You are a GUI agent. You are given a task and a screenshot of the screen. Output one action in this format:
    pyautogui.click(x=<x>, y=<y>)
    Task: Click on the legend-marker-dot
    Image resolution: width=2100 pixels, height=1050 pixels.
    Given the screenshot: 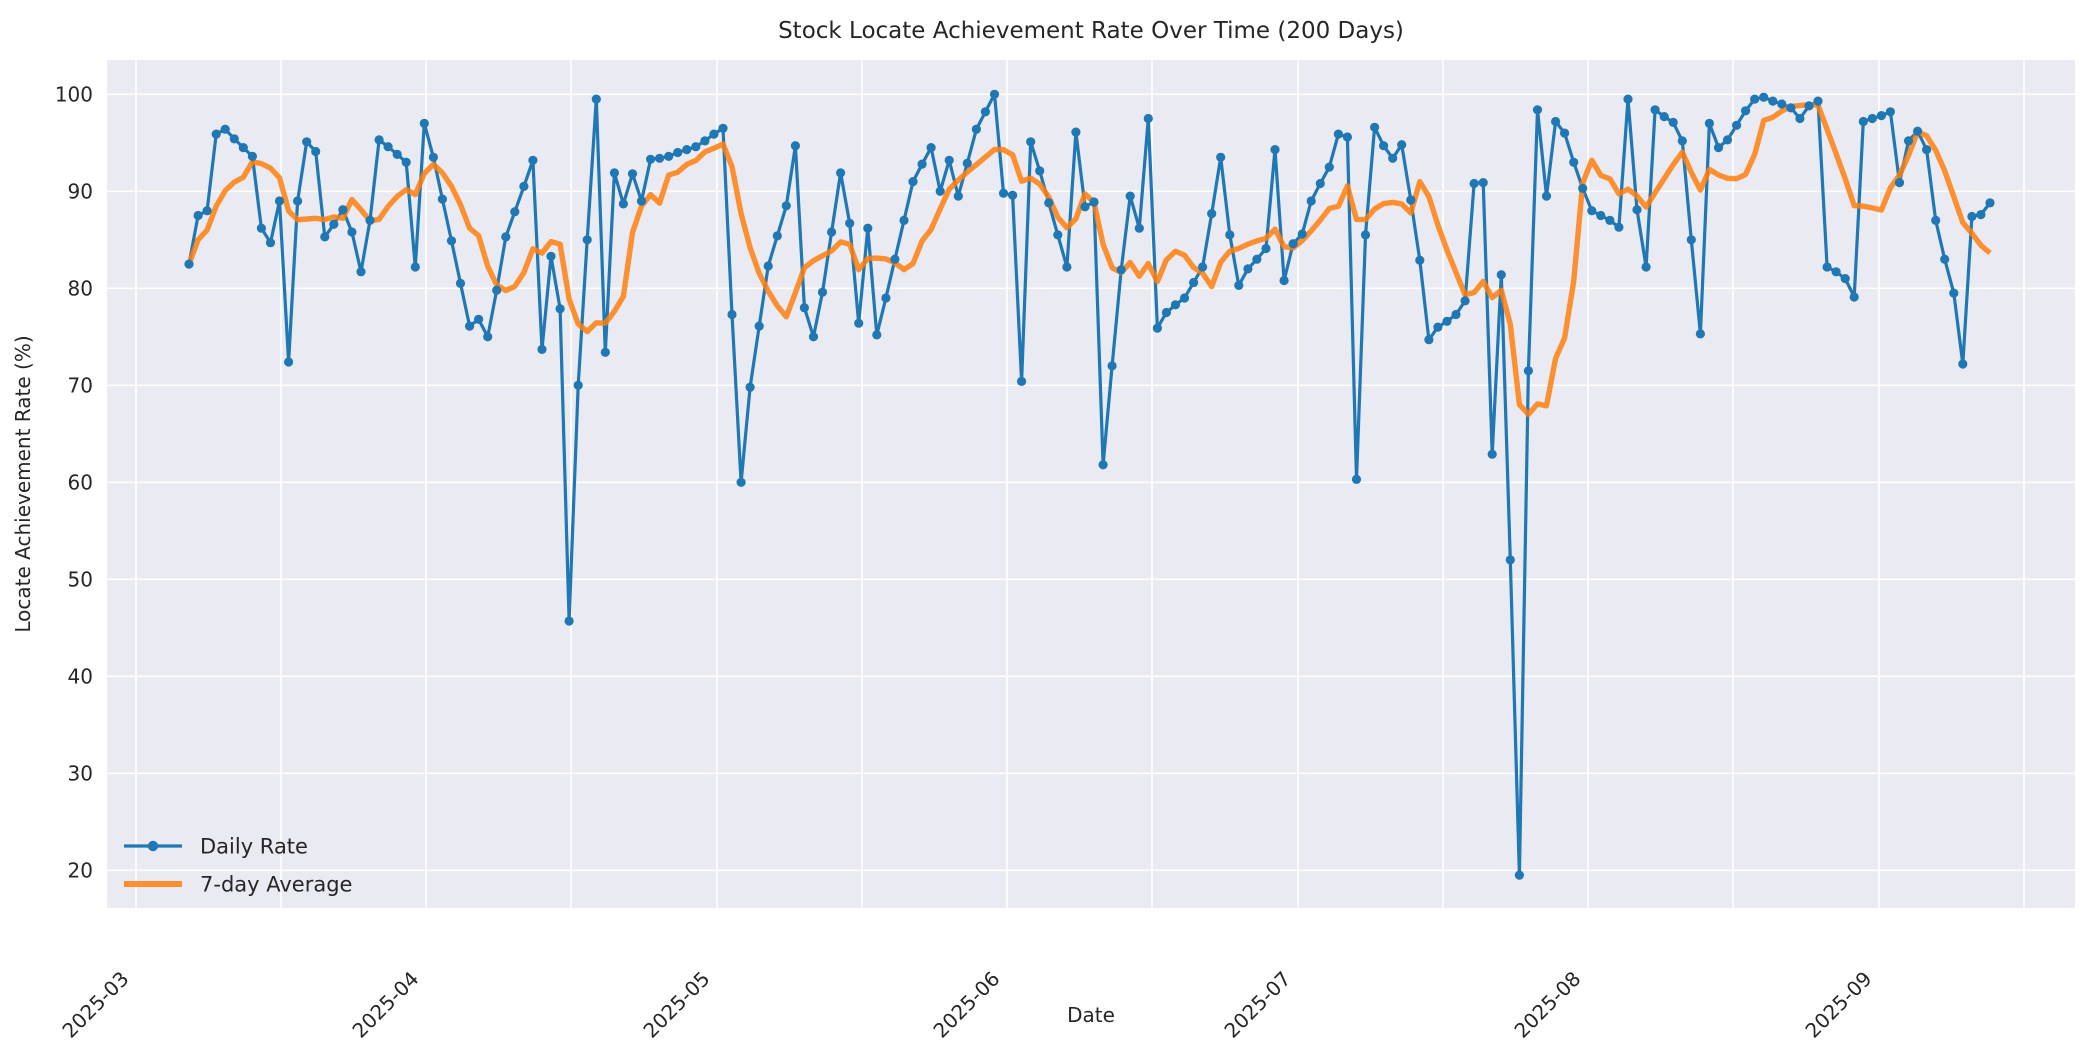 What is the action you would take?
    pyautogui.click(x=153, y=846)
    